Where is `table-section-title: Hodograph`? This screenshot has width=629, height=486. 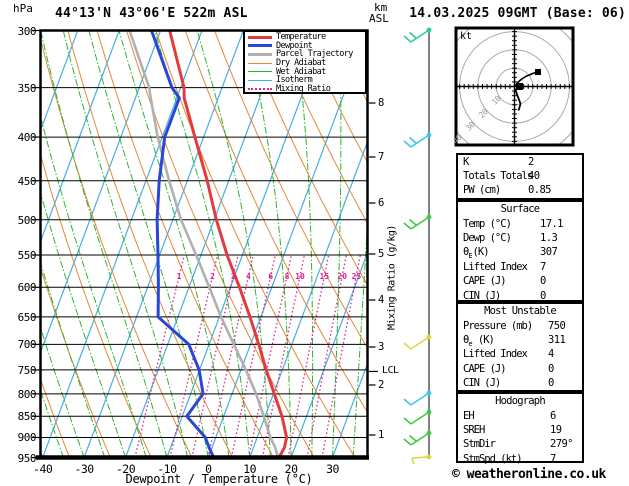 table-section-title: Hodograph is located at coordinates (520, 401).